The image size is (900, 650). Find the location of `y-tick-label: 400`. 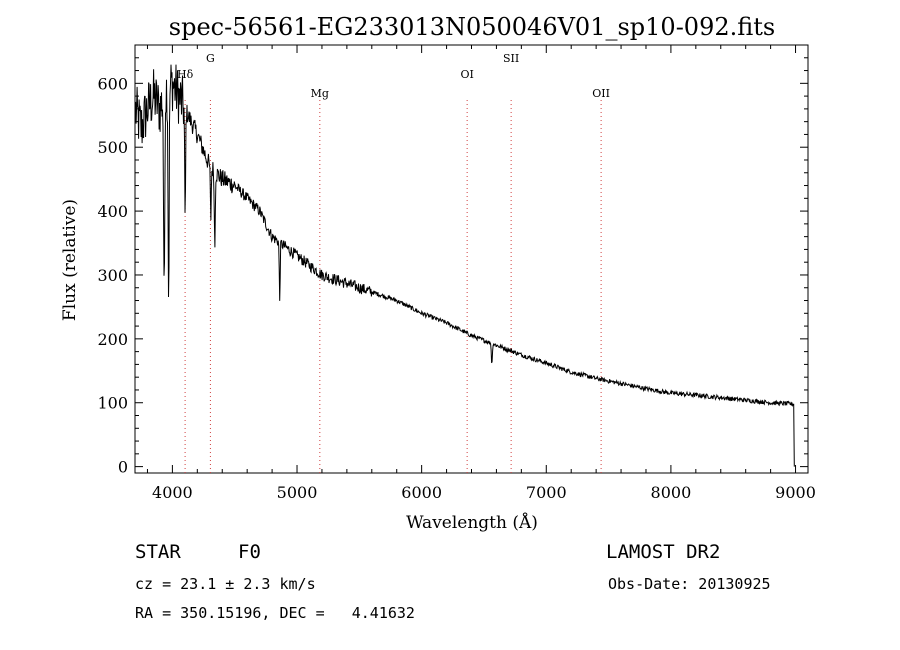

y-tick-label: 400 is located at coordinates (112, 211).